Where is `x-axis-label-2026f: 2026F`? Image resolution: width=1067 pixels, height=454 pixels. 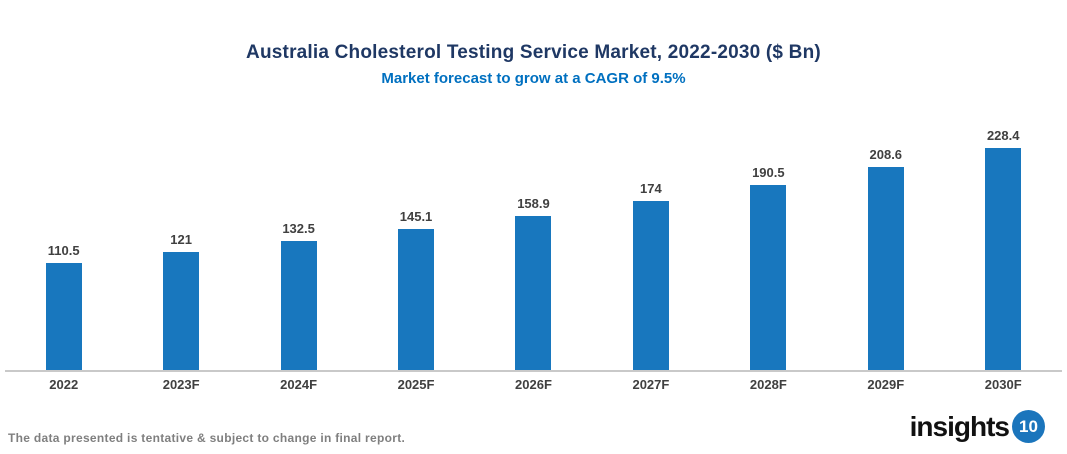 x-axis-label-2026f: 2026F is located at coordinates (533, 384).